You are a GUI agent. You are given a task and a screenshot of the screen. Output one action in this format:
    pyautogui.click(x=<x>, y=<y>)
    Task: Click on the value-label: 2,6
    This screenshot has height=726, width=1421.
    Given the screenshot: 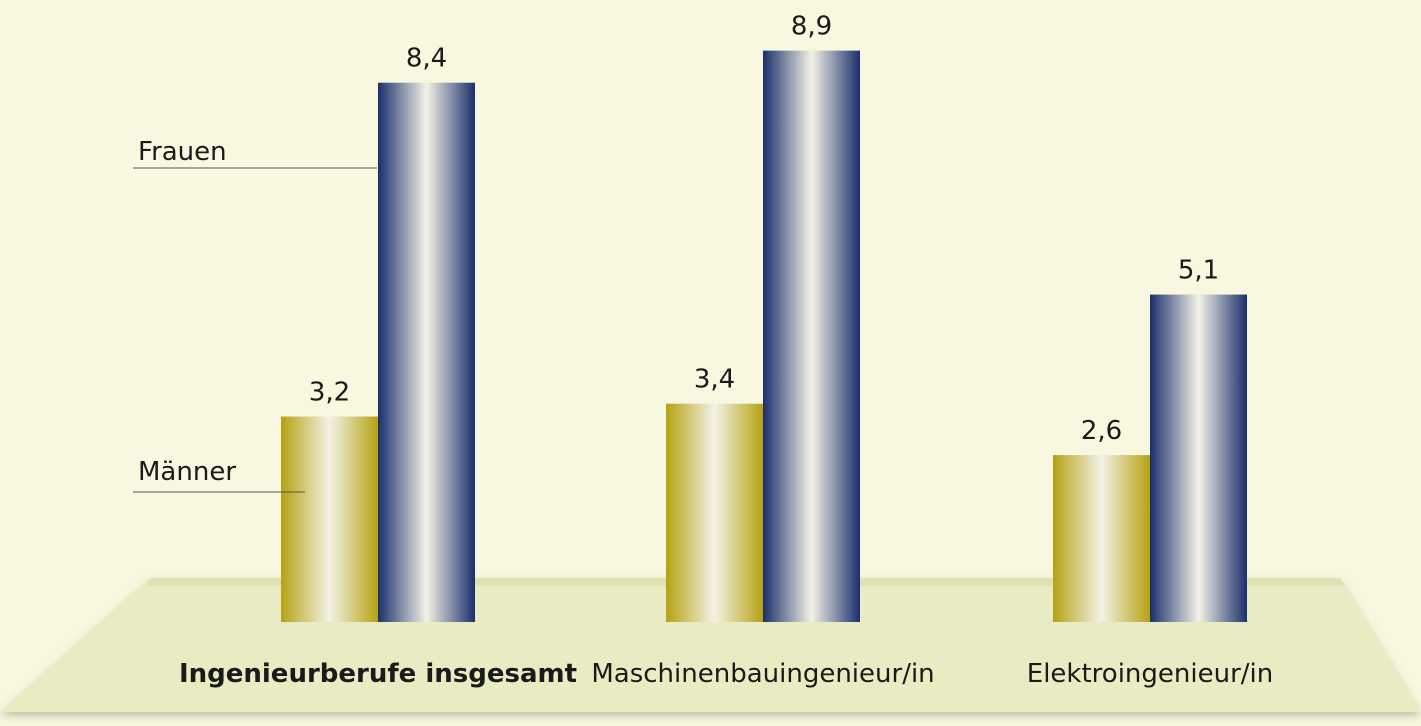 What is the action you would take?
    pyautogui.click(x=1101, y=431)
    